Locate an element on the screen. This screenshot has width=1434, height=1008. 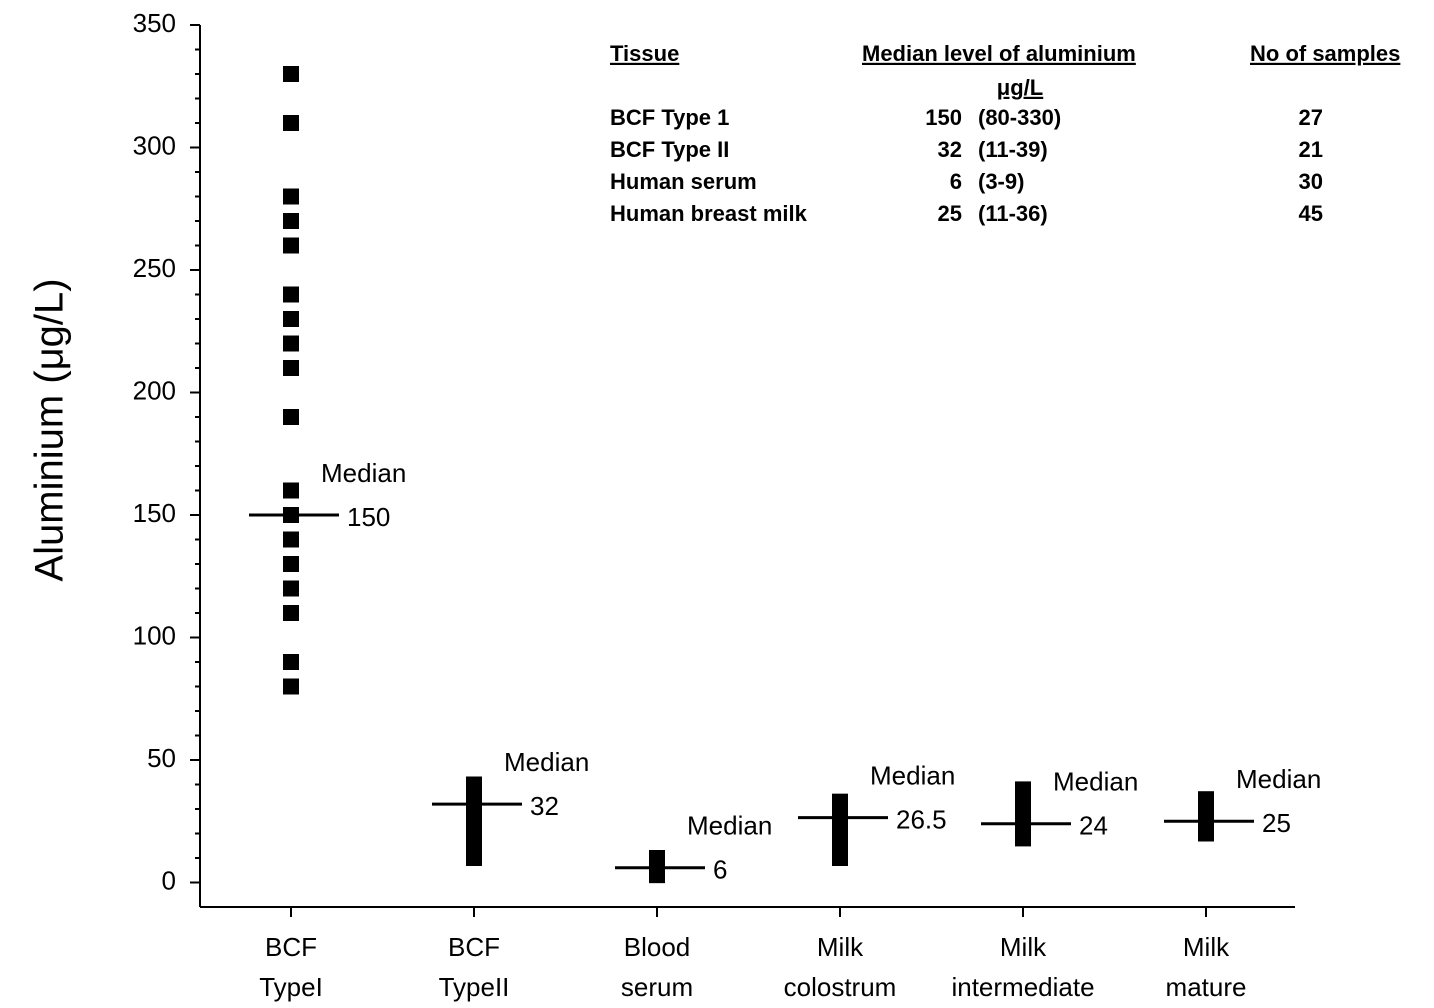
table-cell: Human serum is located at coordinates (683, 181).